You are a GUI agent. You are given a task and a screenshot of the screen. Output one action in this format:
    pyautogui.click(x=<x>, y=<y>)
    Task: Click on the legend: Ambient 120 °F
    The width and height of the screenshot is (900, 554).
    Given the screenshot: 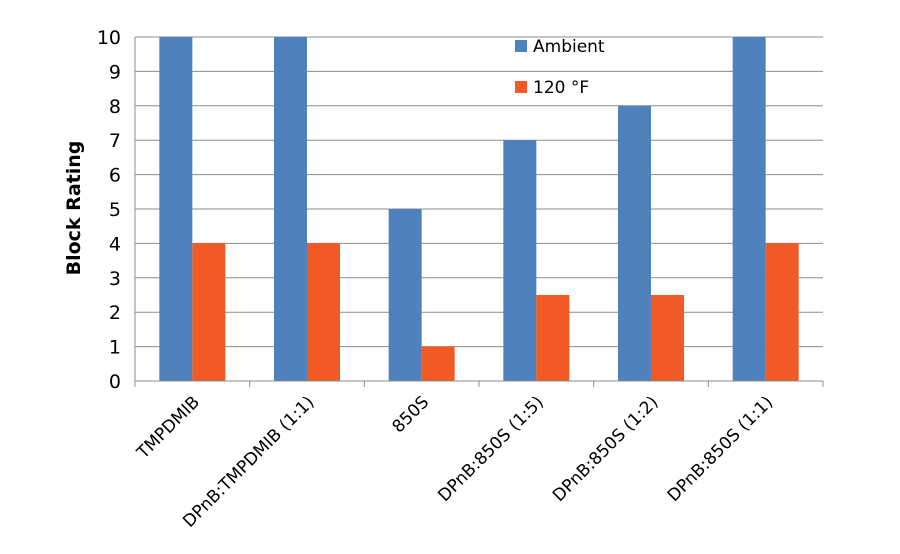 What is the action you would take?
    pyautogui.click(x=560, y=67)
    